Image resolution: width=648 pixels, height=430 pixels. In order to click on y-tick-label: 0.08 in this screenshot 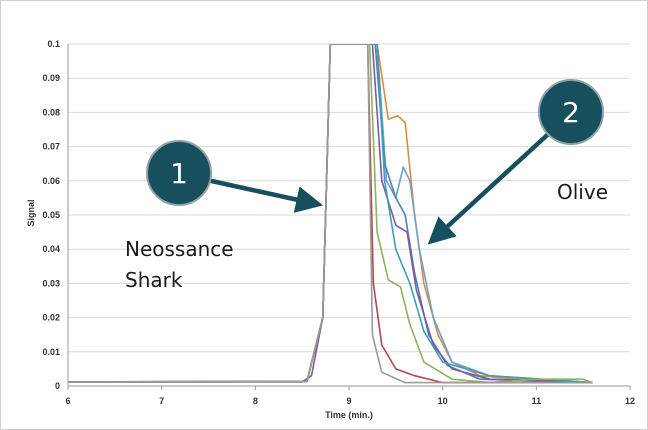, I will do `click(51, 112)`.